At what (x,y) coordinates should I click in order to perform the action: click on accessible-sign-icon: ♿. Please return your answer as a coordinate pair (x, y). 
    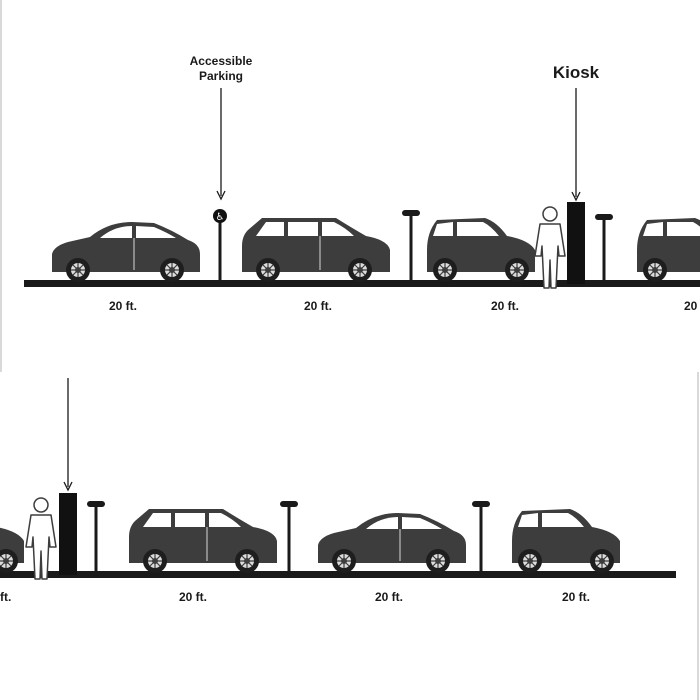
    Looking at the image, I should click on (220, 244).